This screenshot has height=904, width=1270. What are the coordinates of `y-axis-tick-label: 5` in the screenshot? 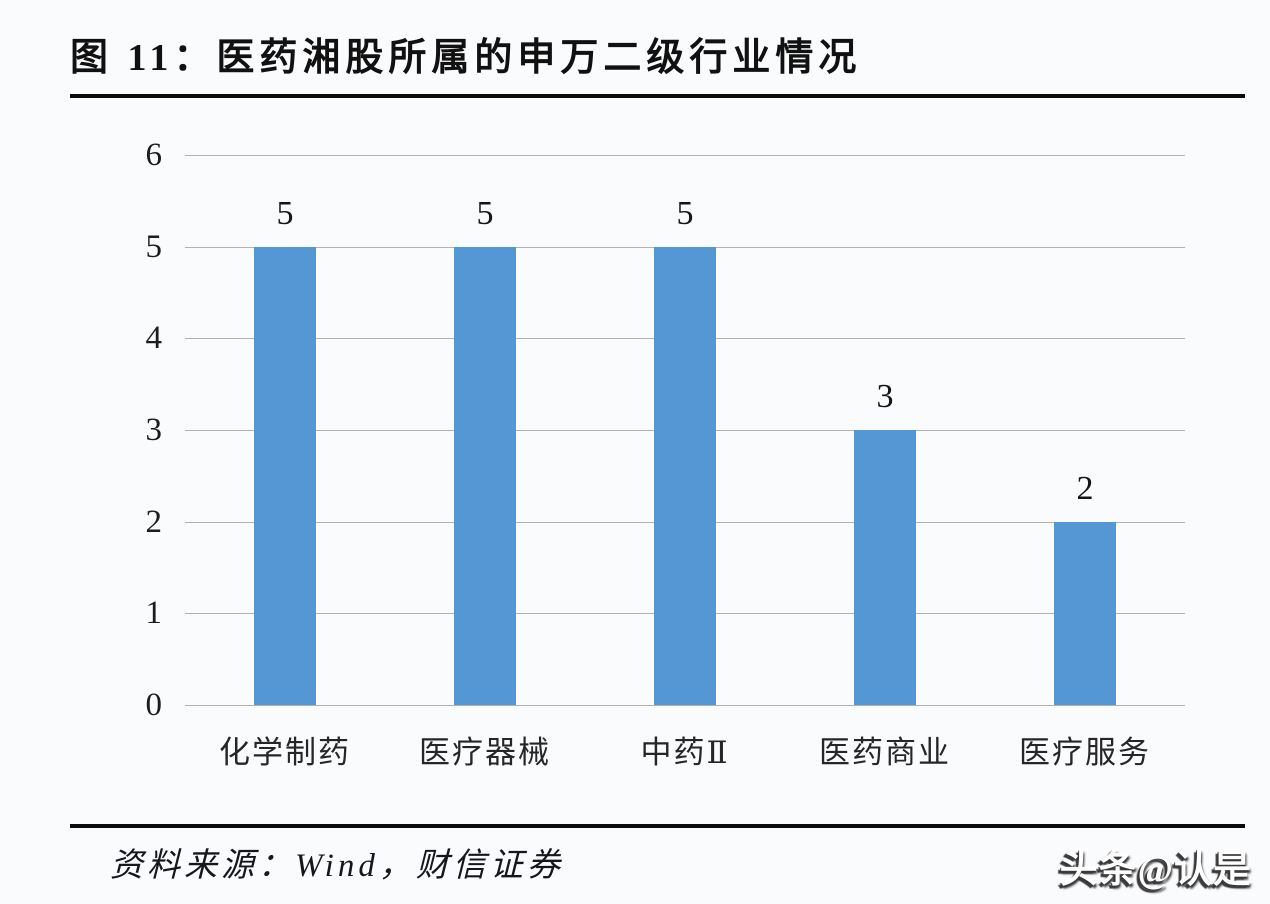 It's located at (154, 246).